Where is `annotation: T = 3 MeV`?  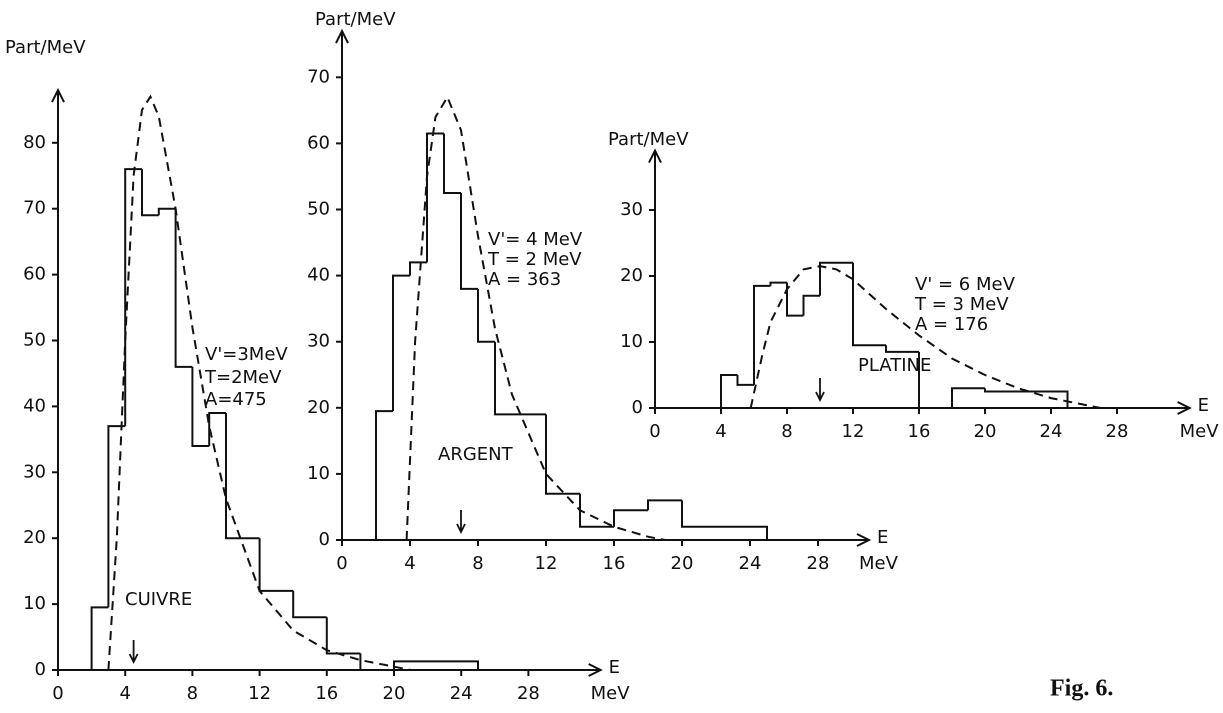 annotation: T = 3 MeV is located at coordinates (961, 304).